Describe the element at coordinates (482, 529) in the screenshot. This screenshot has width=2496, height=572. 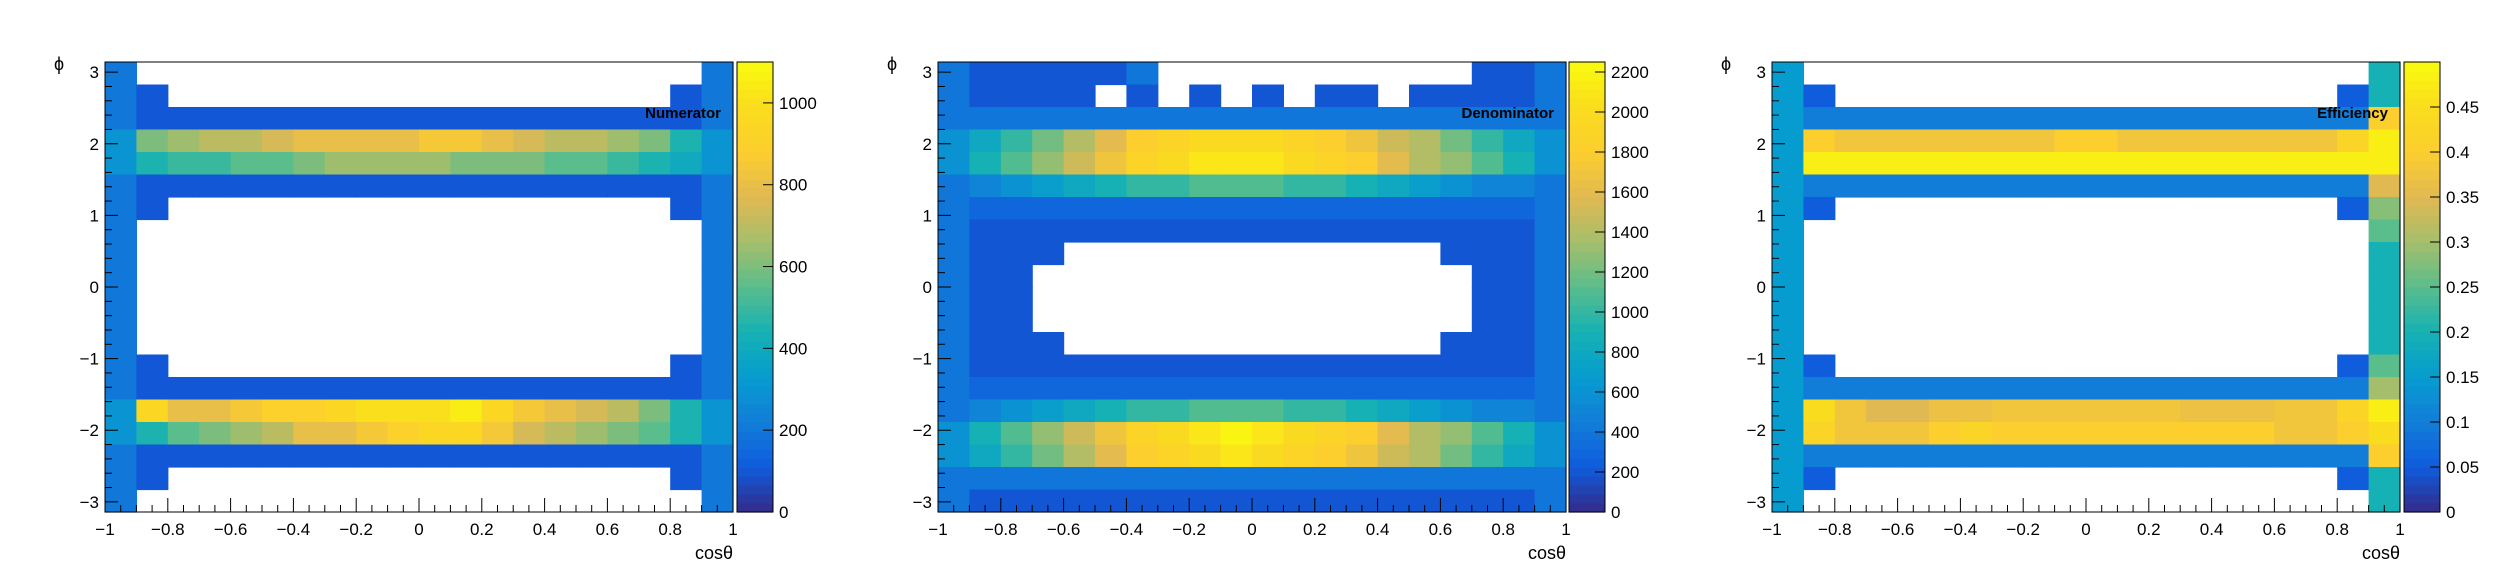
I see `x-tick-label: 0.2` at that location.